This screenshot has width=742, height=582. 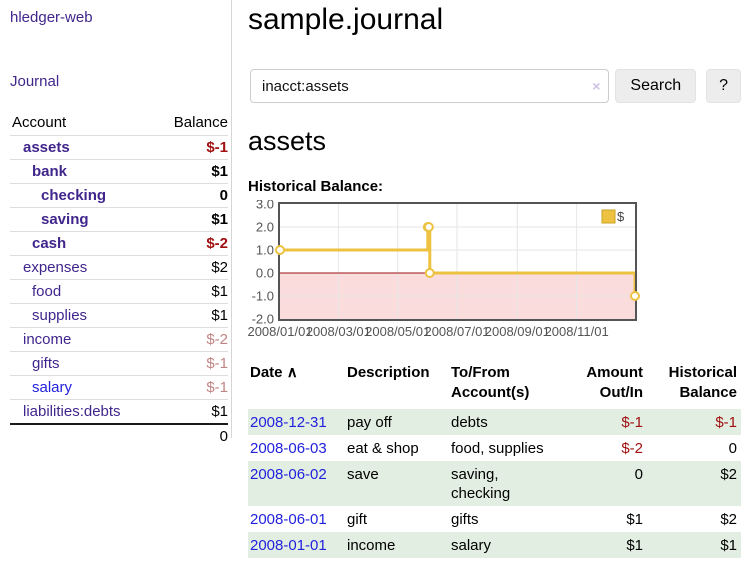 I want to click on transaction-date-link: 2008-12-31, so click(x=288, y=422).